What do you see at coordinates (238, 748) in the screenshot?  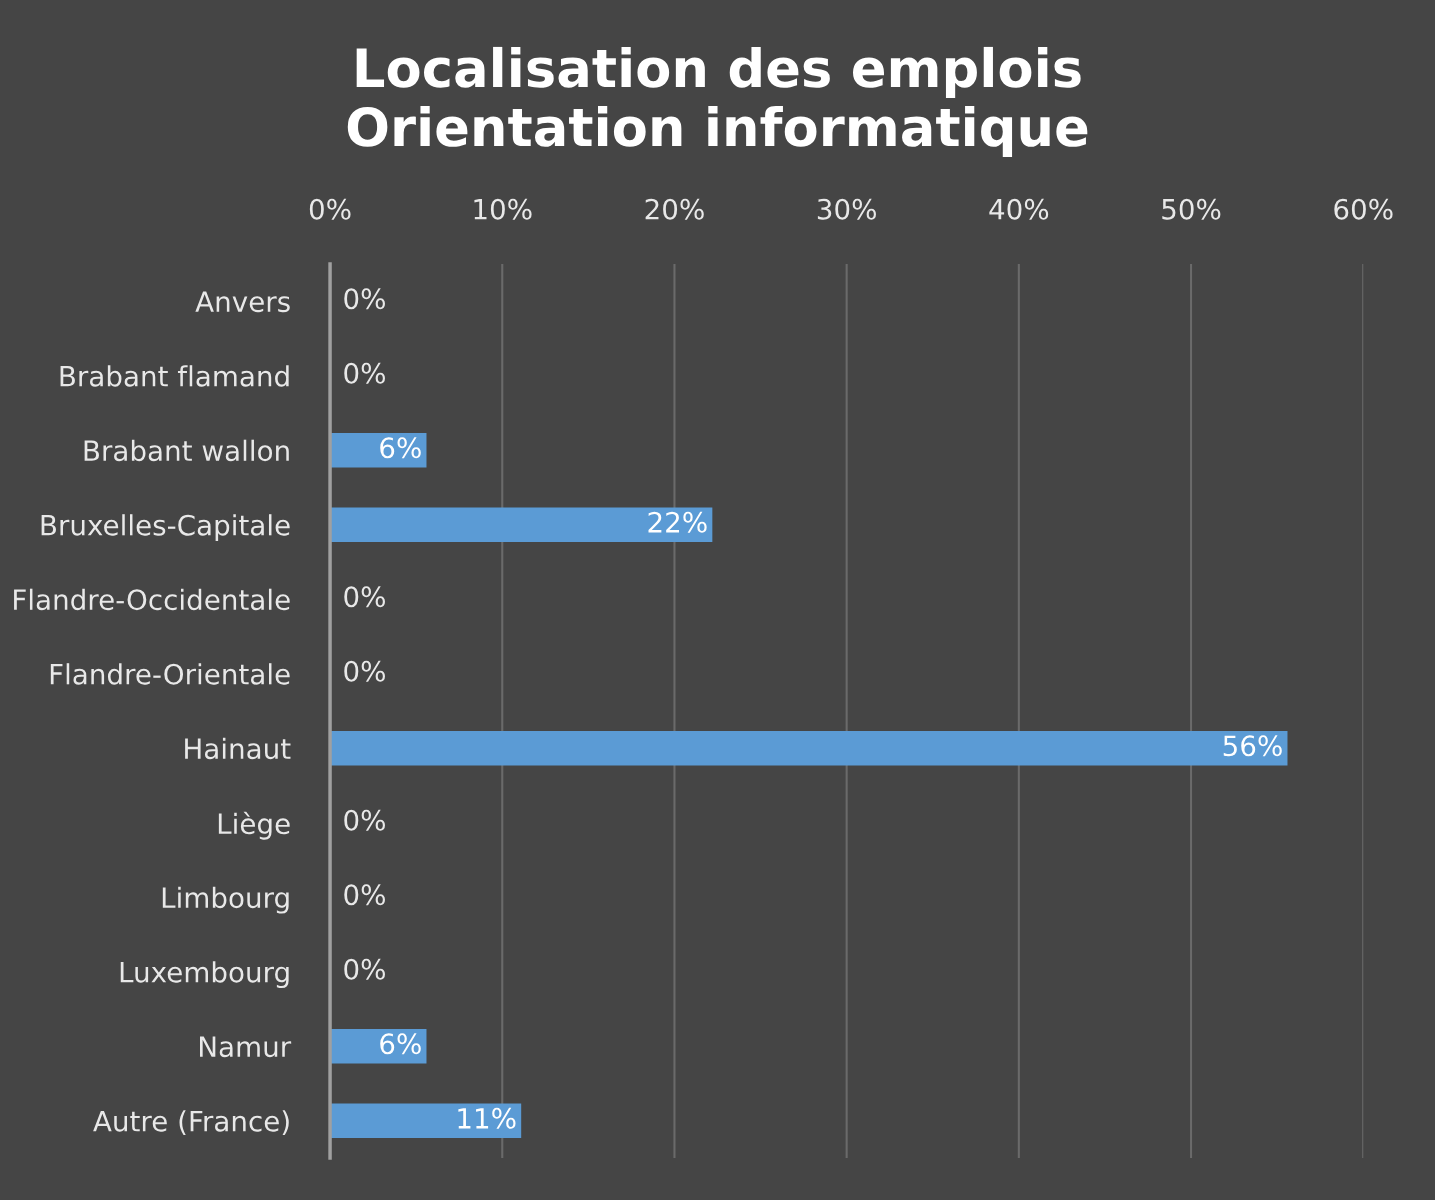 I see `y-tick-label: Hainaut` at bounding box center [238, 748].